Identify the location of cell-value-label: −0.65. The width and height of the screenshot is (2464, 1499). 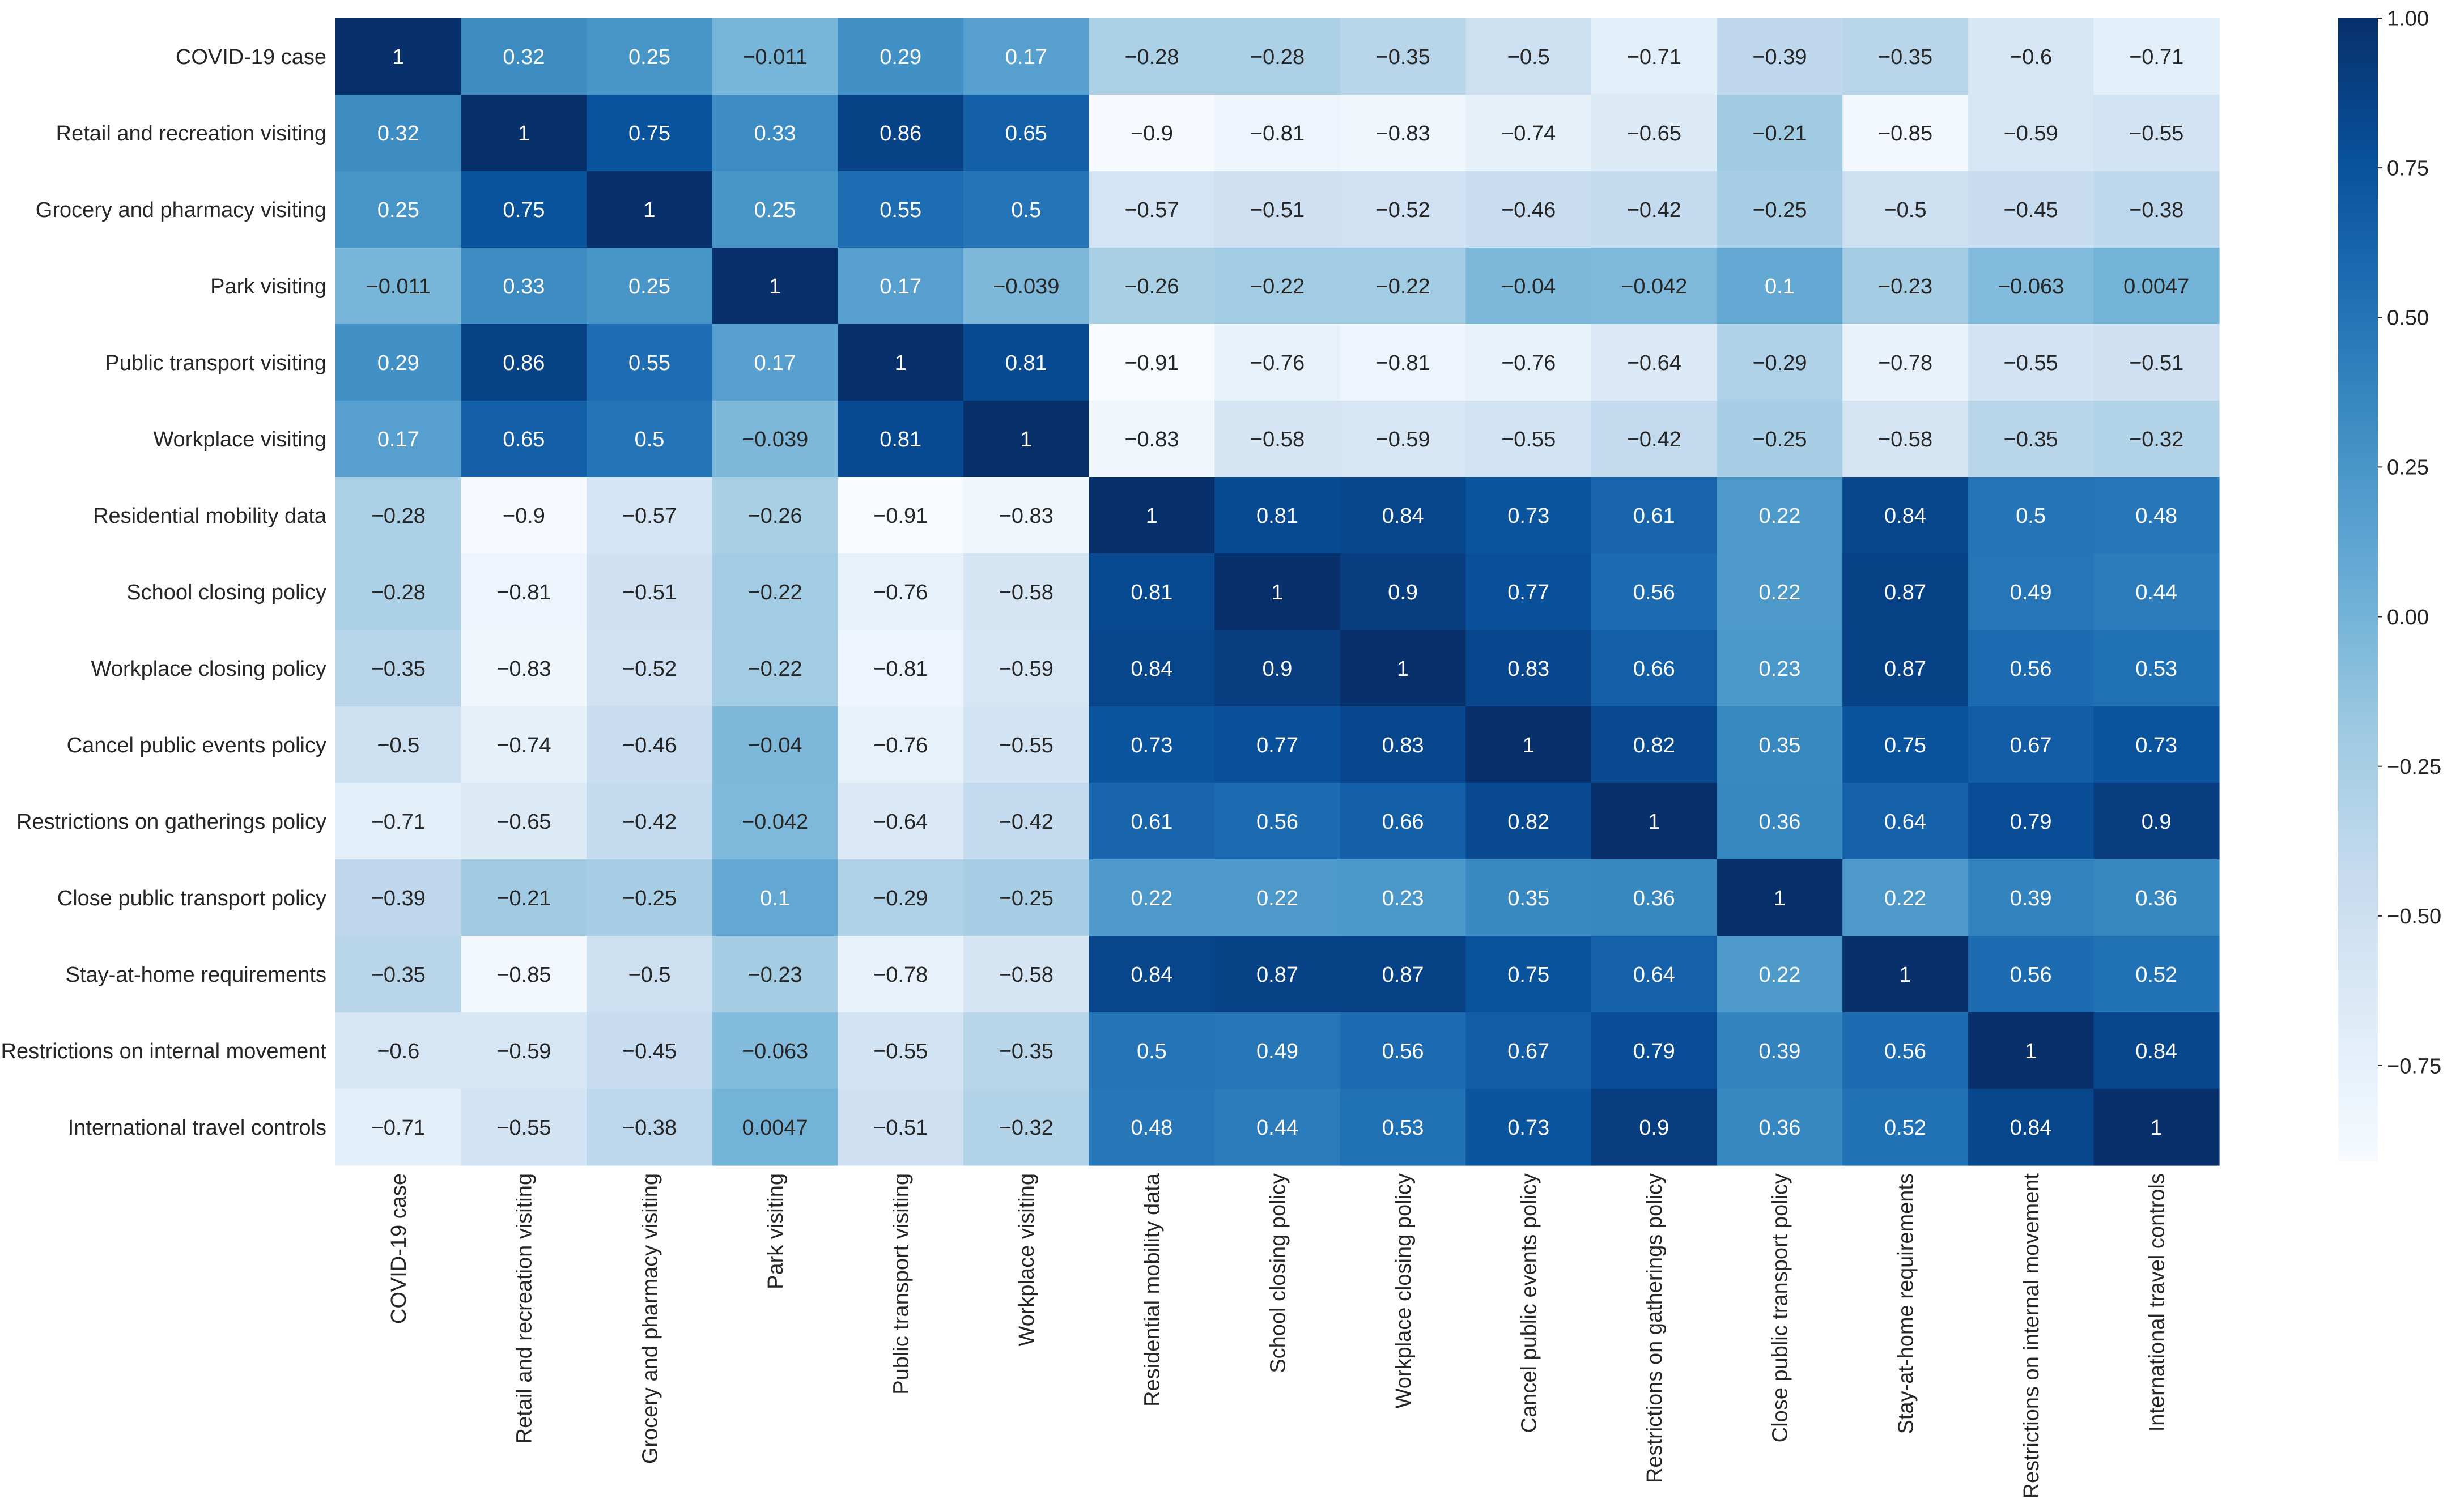
(523, 822).